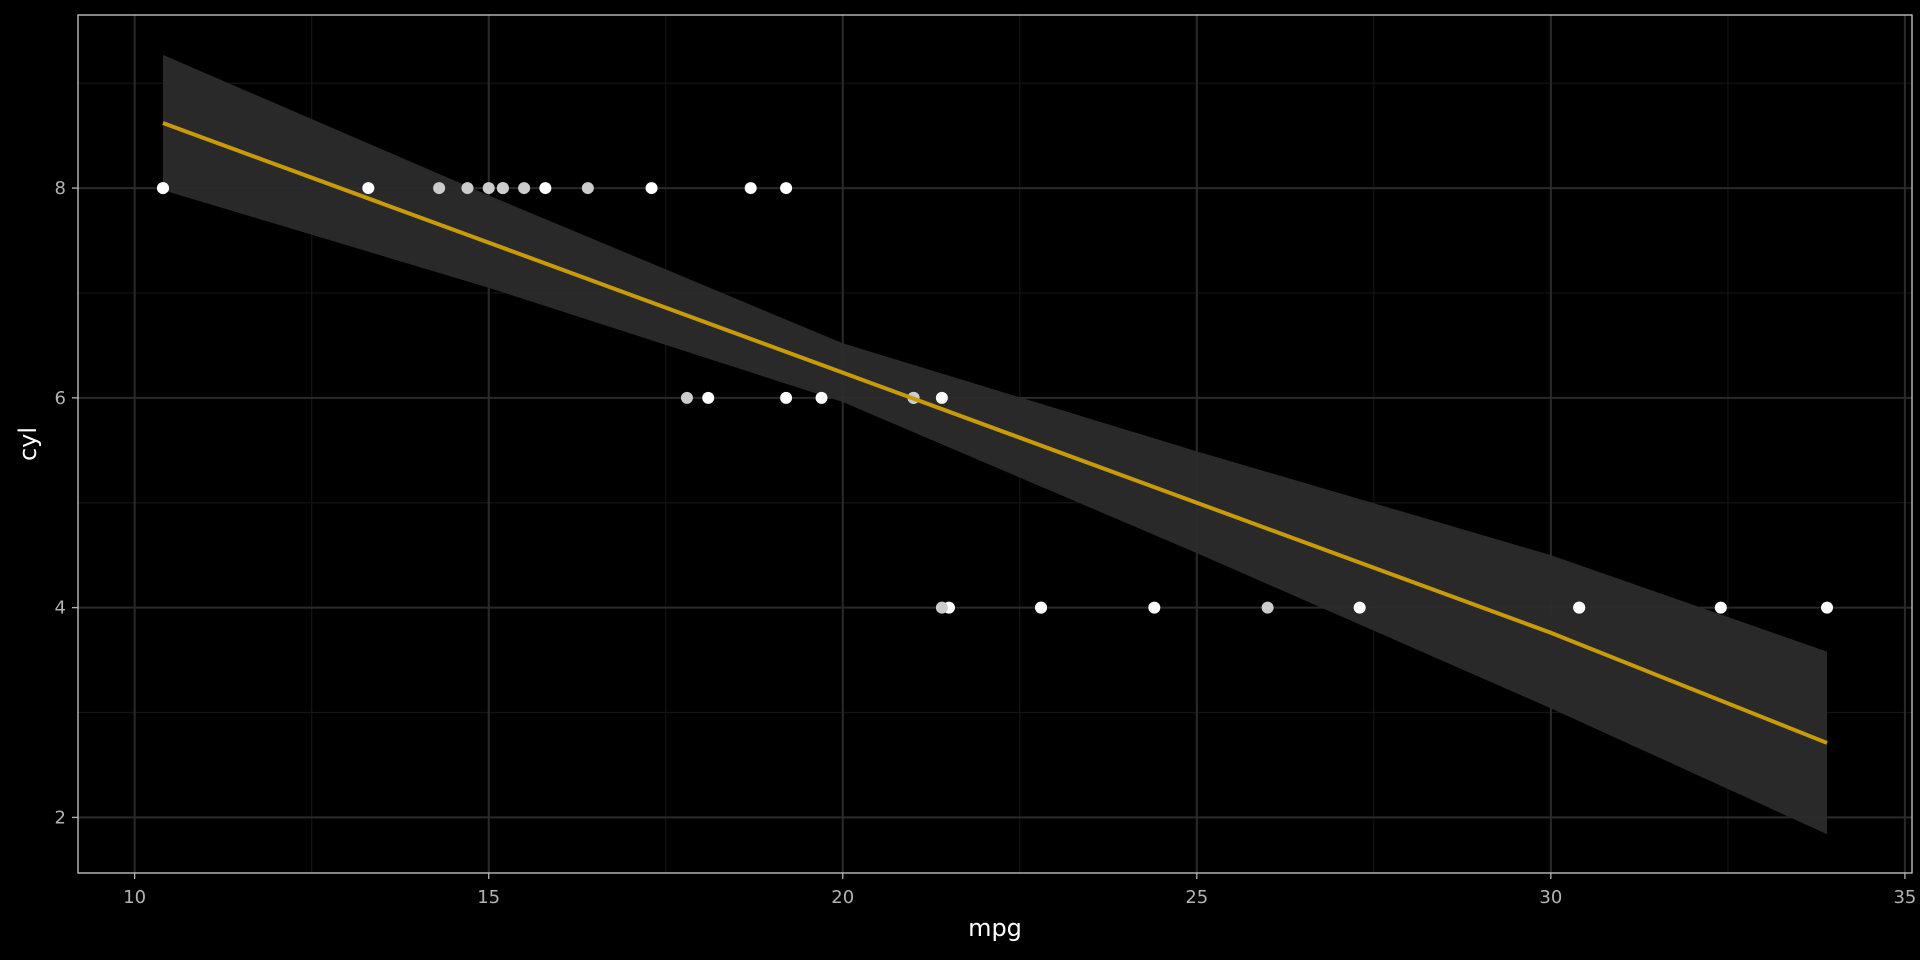 This screenshot has height=960, width=1920. What do you see at coordinates (134, 897) in the screenshot?
I see `x-tick-label: 10` at bounding box center [134, 897].